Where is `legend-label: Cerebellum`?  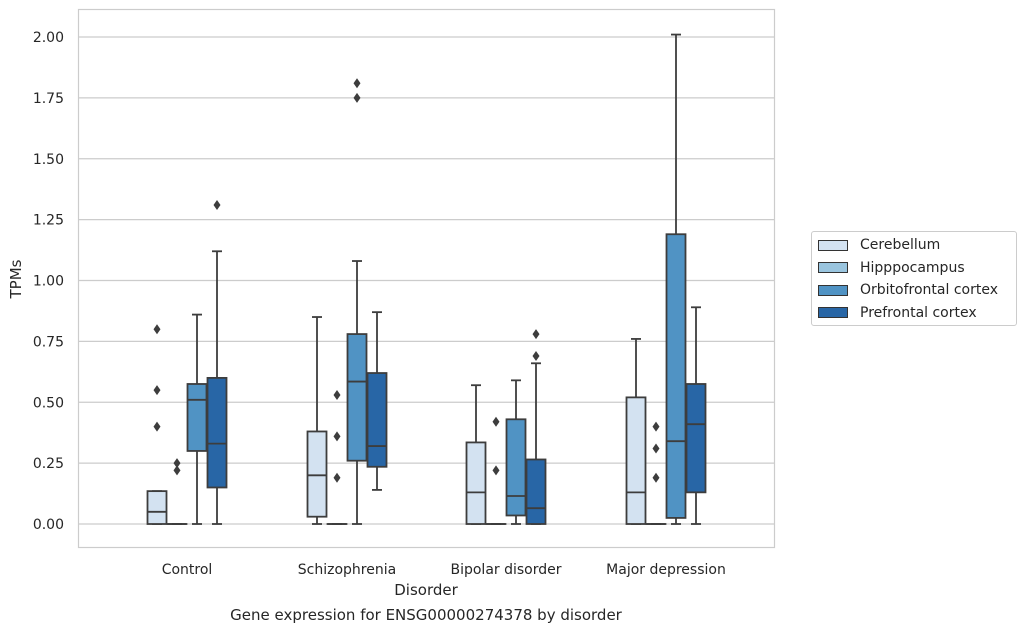 legend-label: Cerebellum is located at coordinates (900, 245).